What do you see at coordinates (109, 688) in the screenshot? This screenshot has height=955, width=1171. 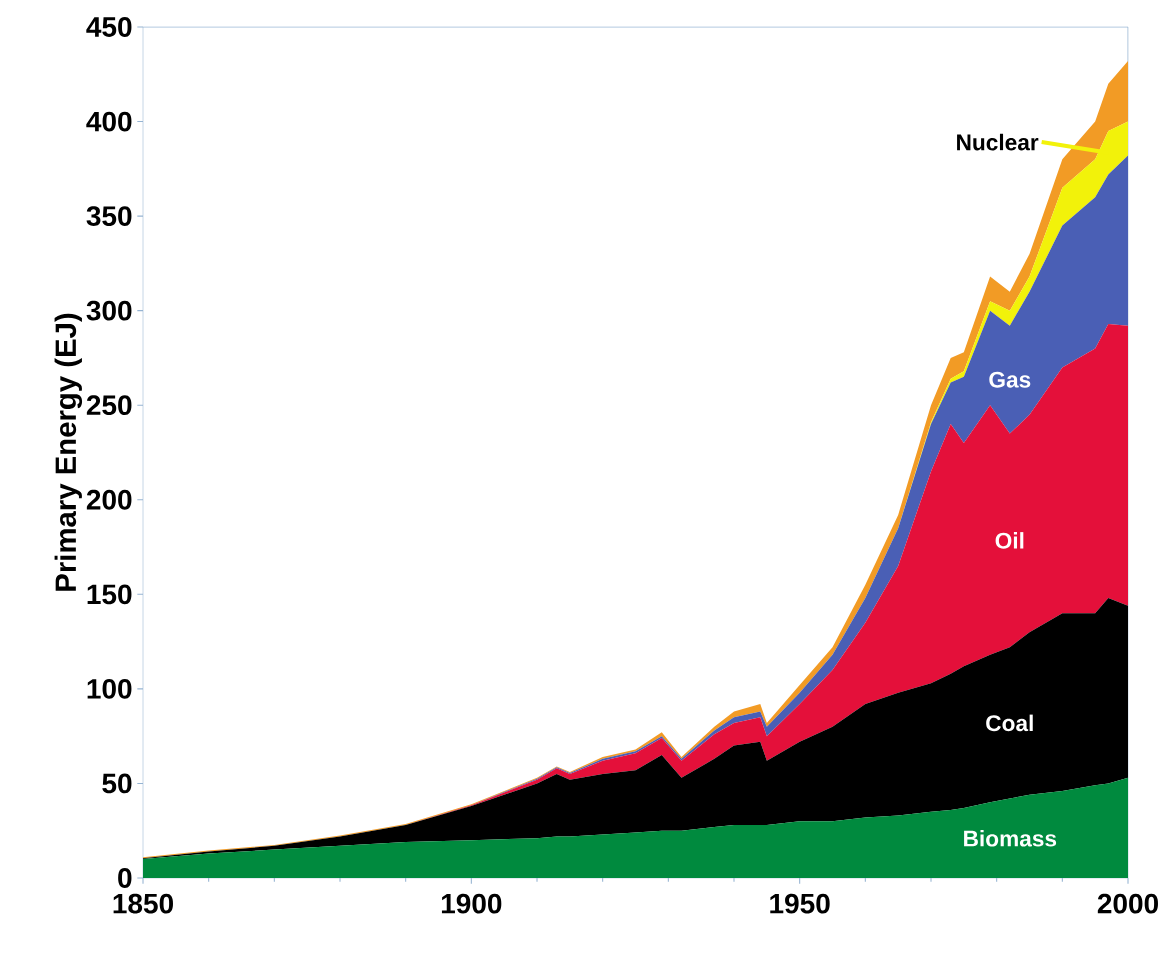 I see `y-tick-label: 100` at bounding box center [109, 688].